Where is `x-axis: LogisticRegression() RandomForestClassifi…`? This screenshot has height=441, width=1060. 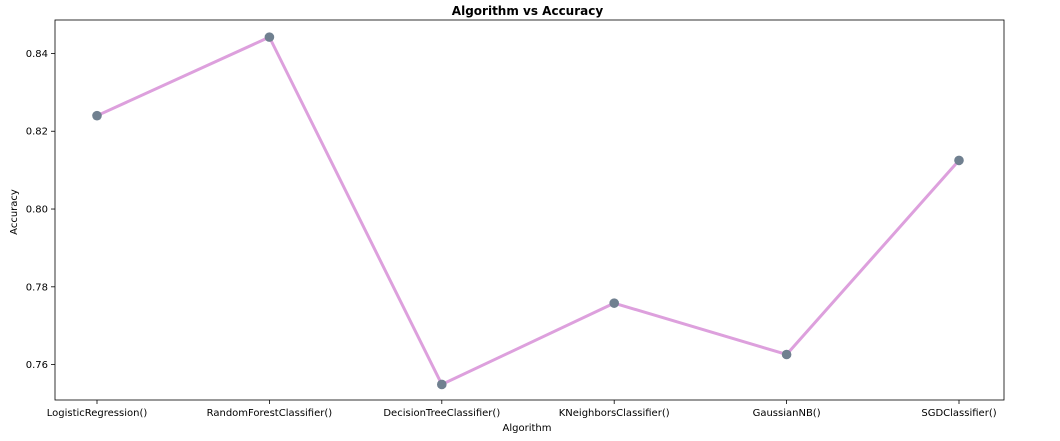 x-axis: LogisticRegression() RandomForestClassifi… is located at coordinates (522, 409).